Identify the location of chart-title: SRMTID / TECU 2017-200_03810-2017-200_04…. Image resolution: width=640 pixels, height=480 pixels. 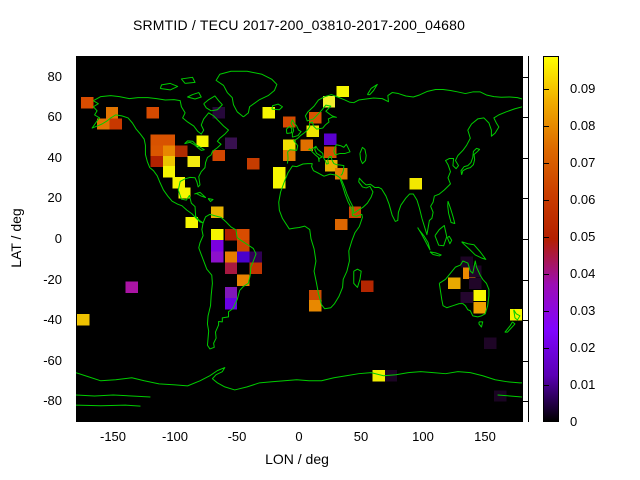
(299, 25).